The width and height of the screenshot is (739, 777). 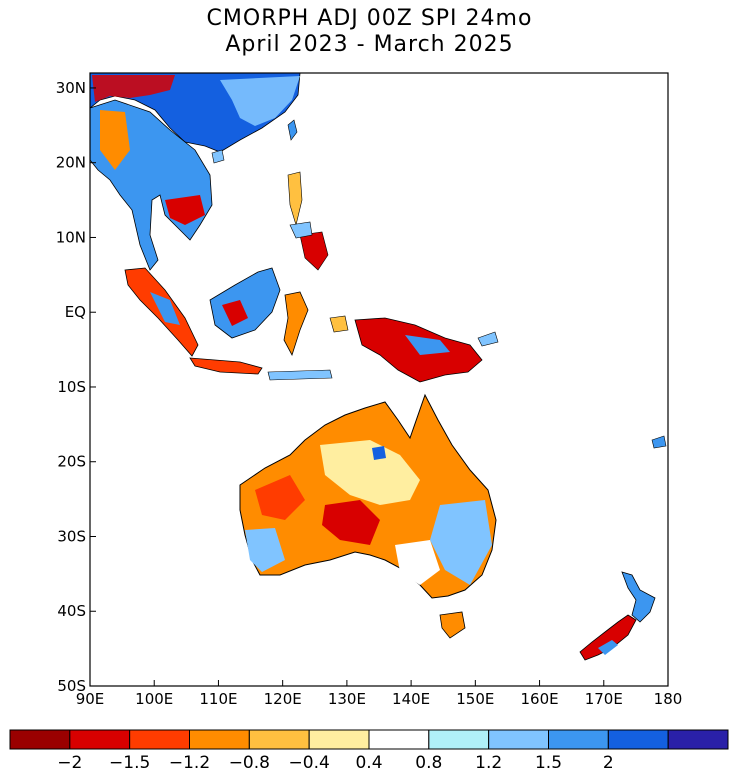 What do you see at coordinates (295, 199) in the screenshot?
I see `region-philippines-luzon` at bounding box center [295, 199].